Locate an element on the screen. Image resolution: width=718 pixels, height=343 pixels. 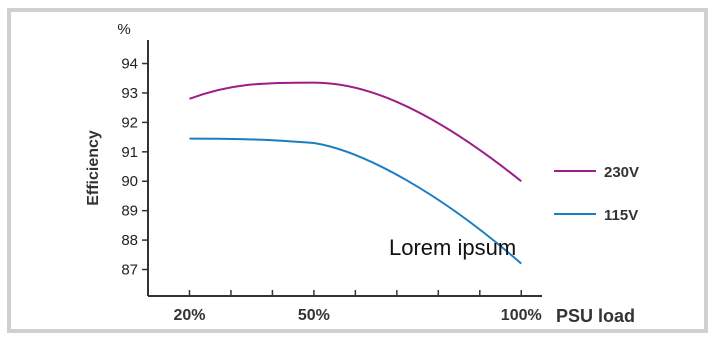
legend-label-115V: 115V is located at coordinates (621, 215).